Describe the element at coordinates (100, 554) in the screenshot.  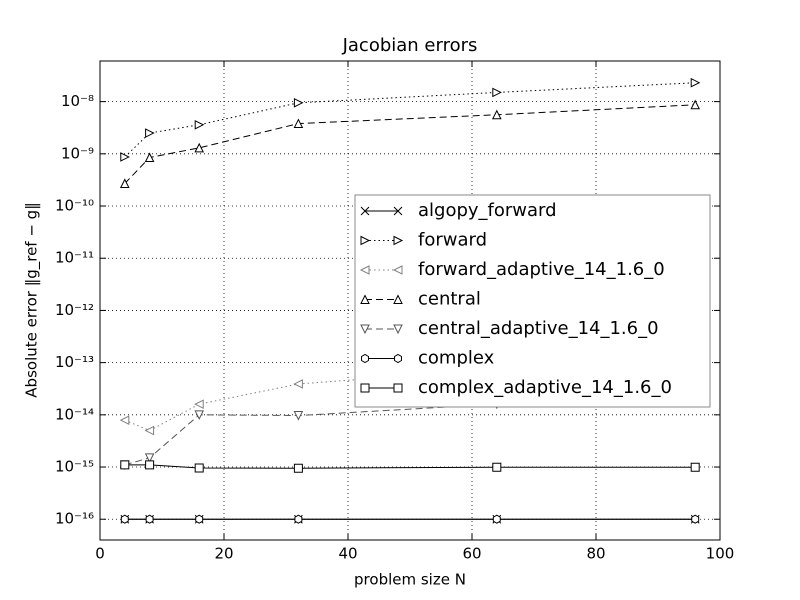
I see `x-tick-label: 0` at that location.